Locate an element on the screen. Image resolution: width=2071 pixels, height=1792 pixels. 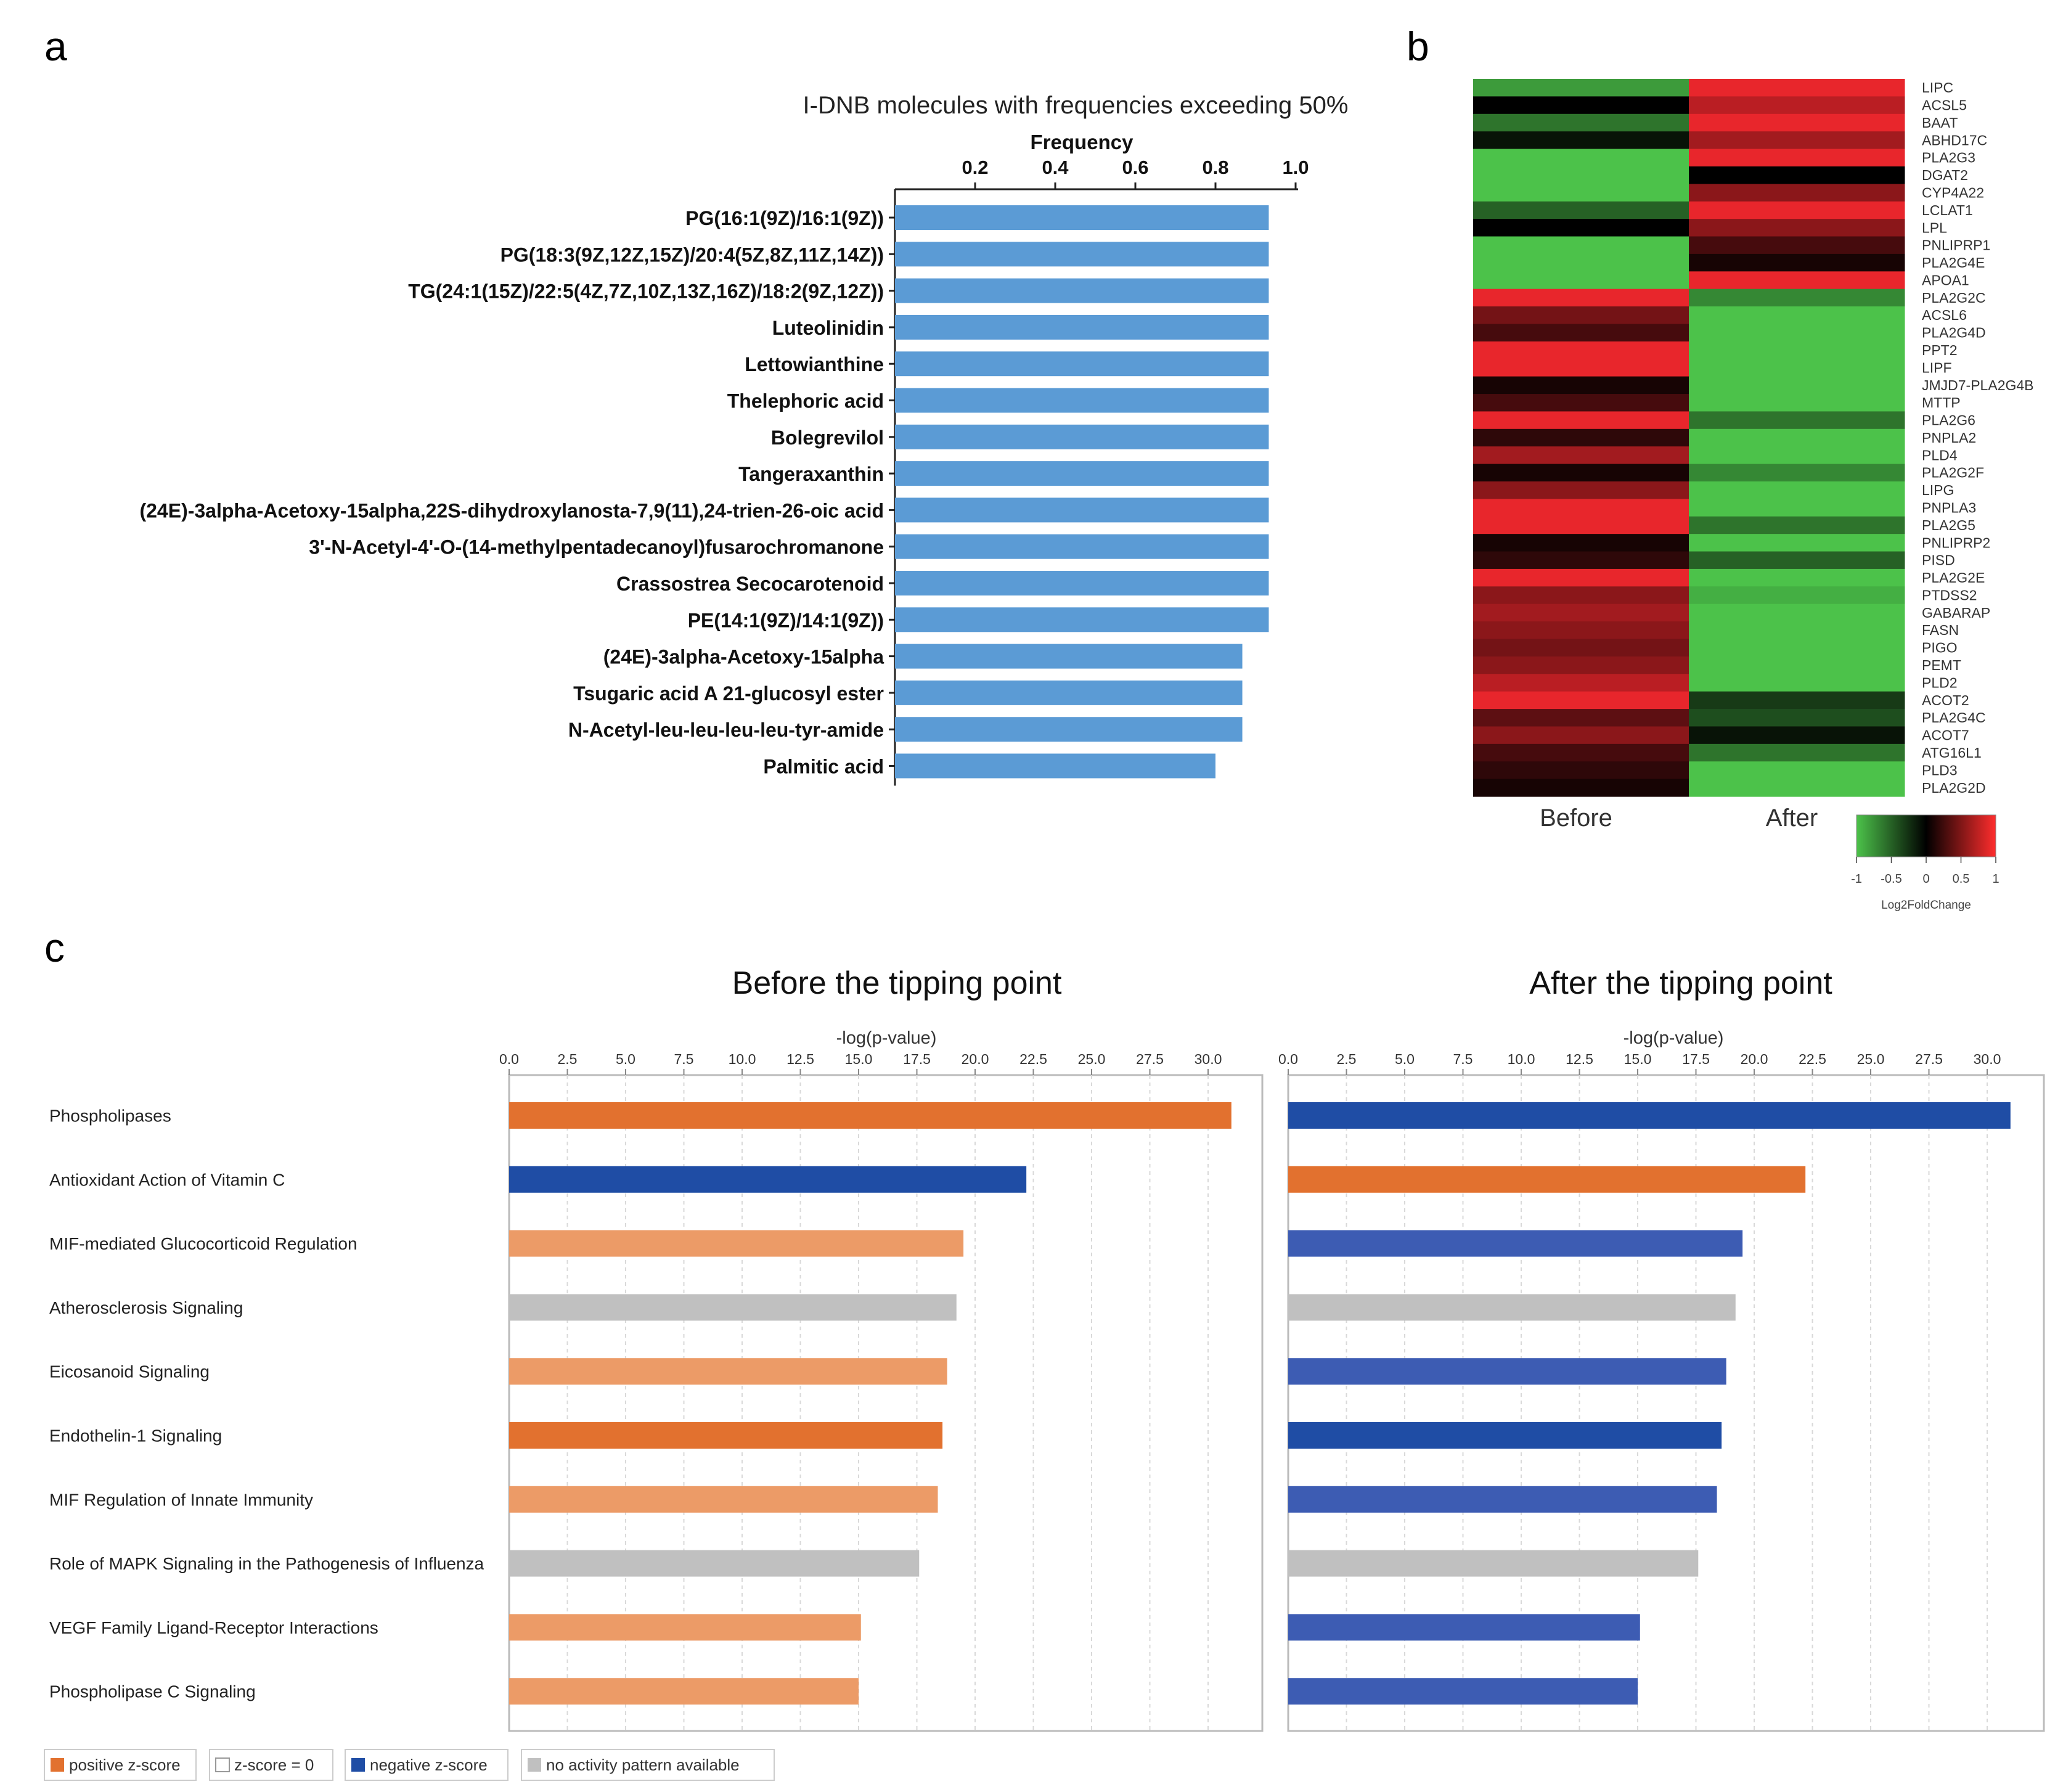
panel-c-tick-label: 27.5 is located at coordinates (1150, 1059).